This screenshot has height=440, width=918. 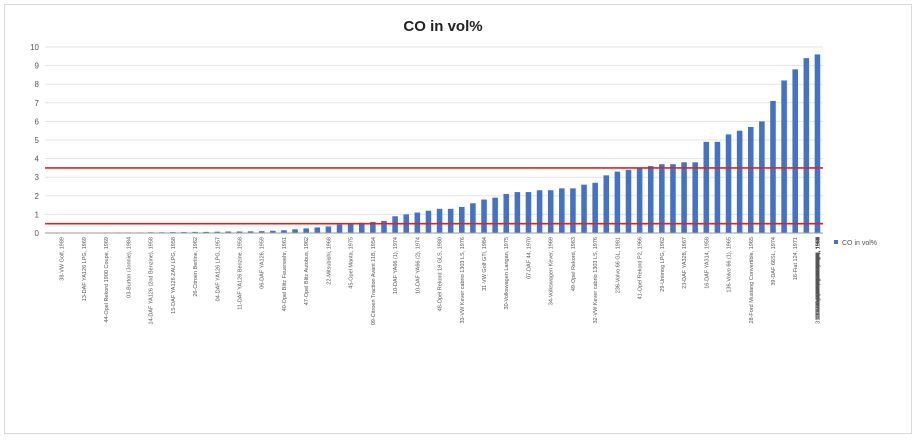 I want to click on x-category-label: 105-DAF 33 (1), 1967, so click(x=818, y=263).